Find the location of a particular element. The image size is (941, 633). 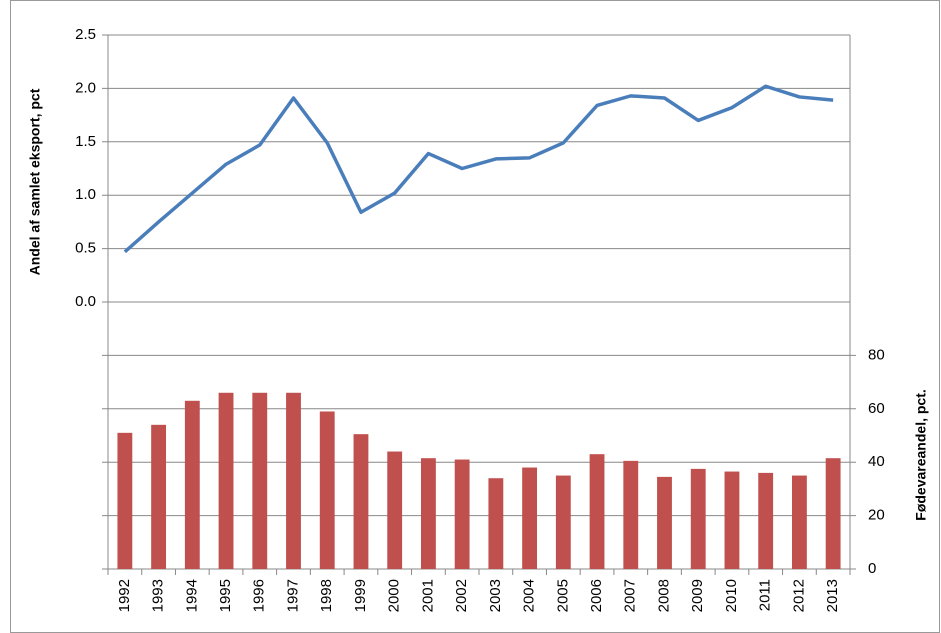

x-tick-label: 2005 is located at coordinates (562, 595).